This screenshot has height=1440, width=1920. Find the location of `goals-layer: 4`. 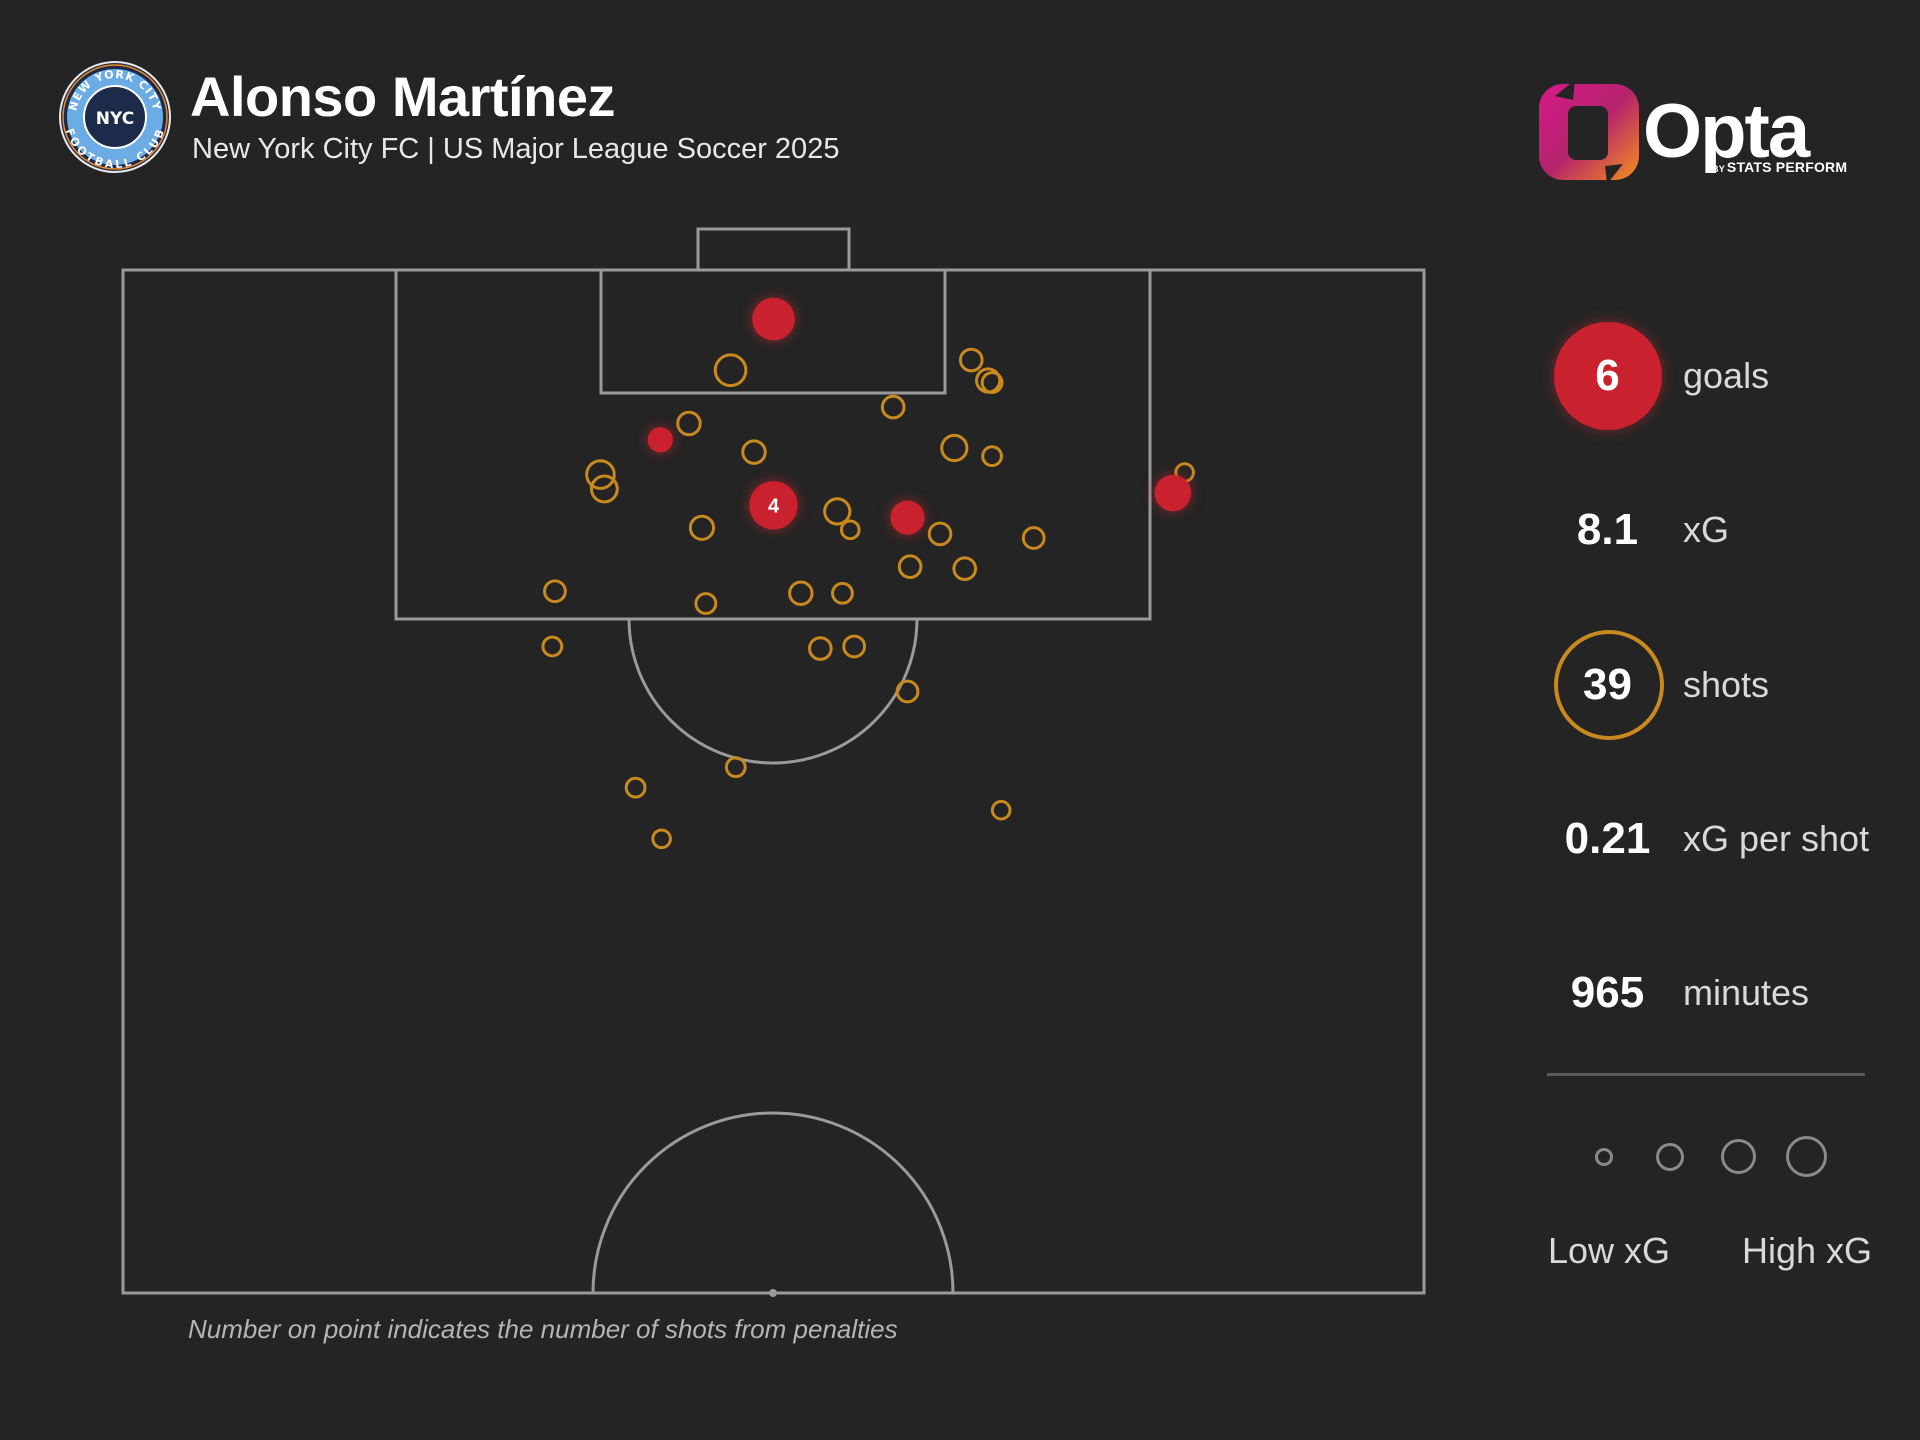

goals-layer: 4 is located at coordinates (919, 416).